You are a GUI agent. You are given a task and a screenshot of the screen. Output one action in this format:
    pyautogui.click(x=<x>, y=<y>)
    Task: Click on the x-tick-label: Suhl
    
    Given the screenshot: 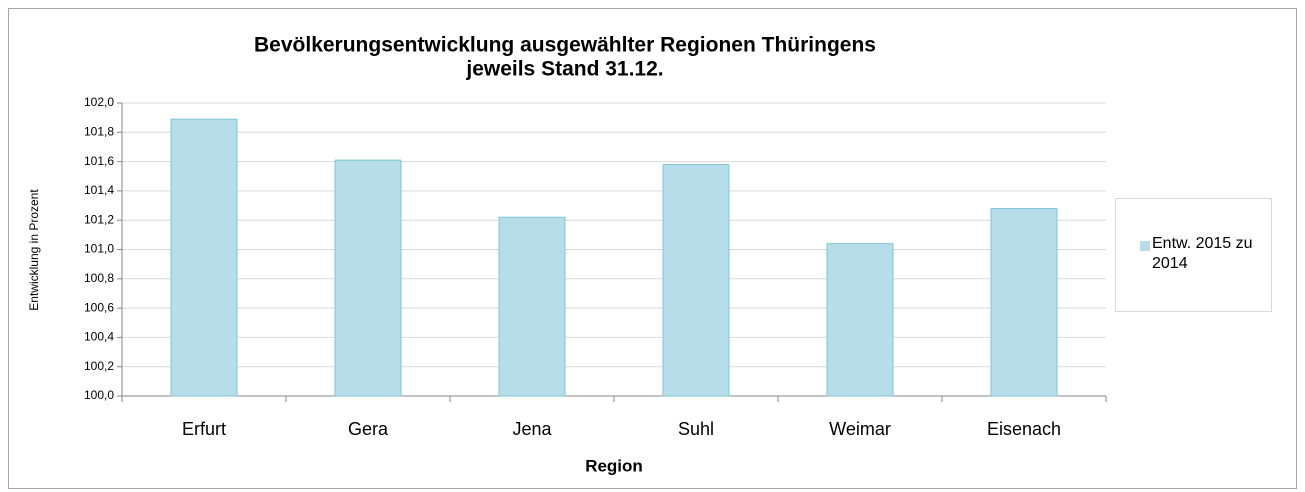 What is the action you would take?
    pyautogui.click(x=696, y=429)
    